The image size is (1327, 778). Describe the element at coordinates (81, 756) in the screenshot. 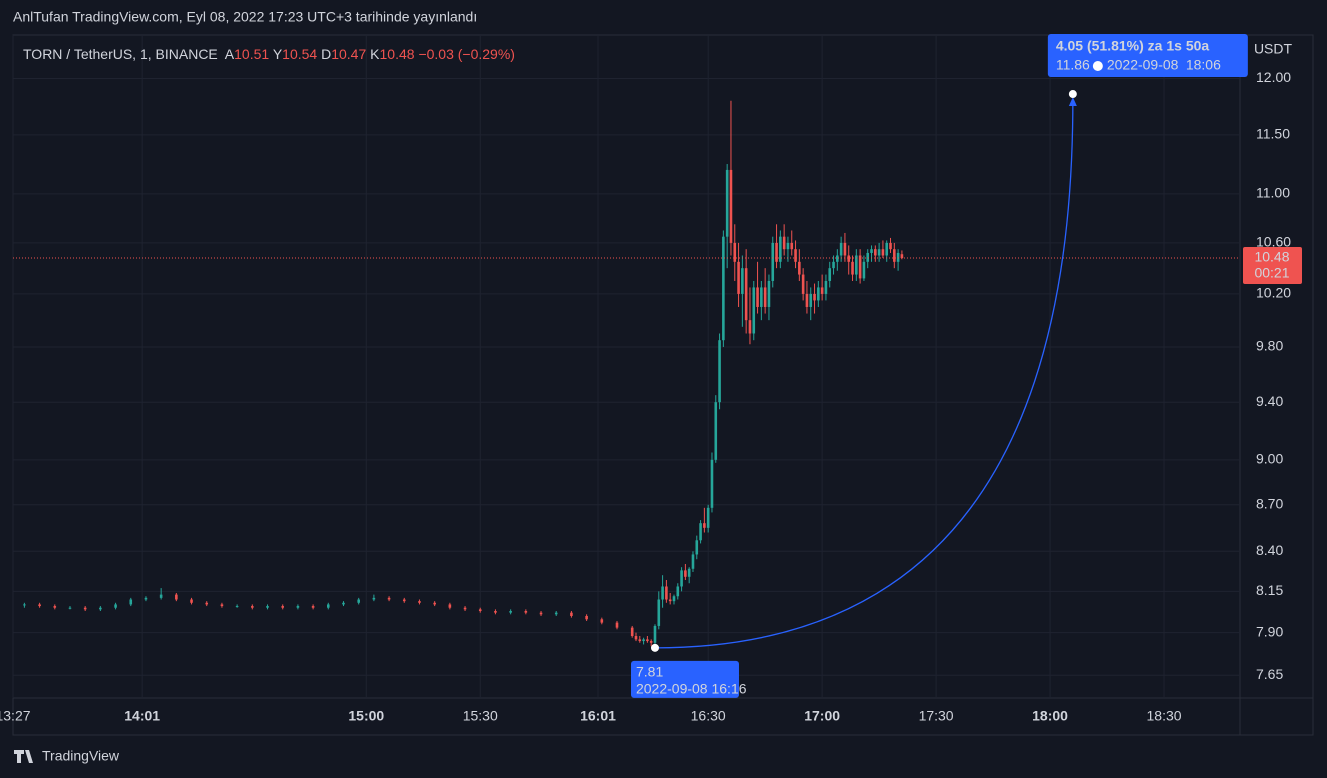

I see `brand: TradingView` at that location.